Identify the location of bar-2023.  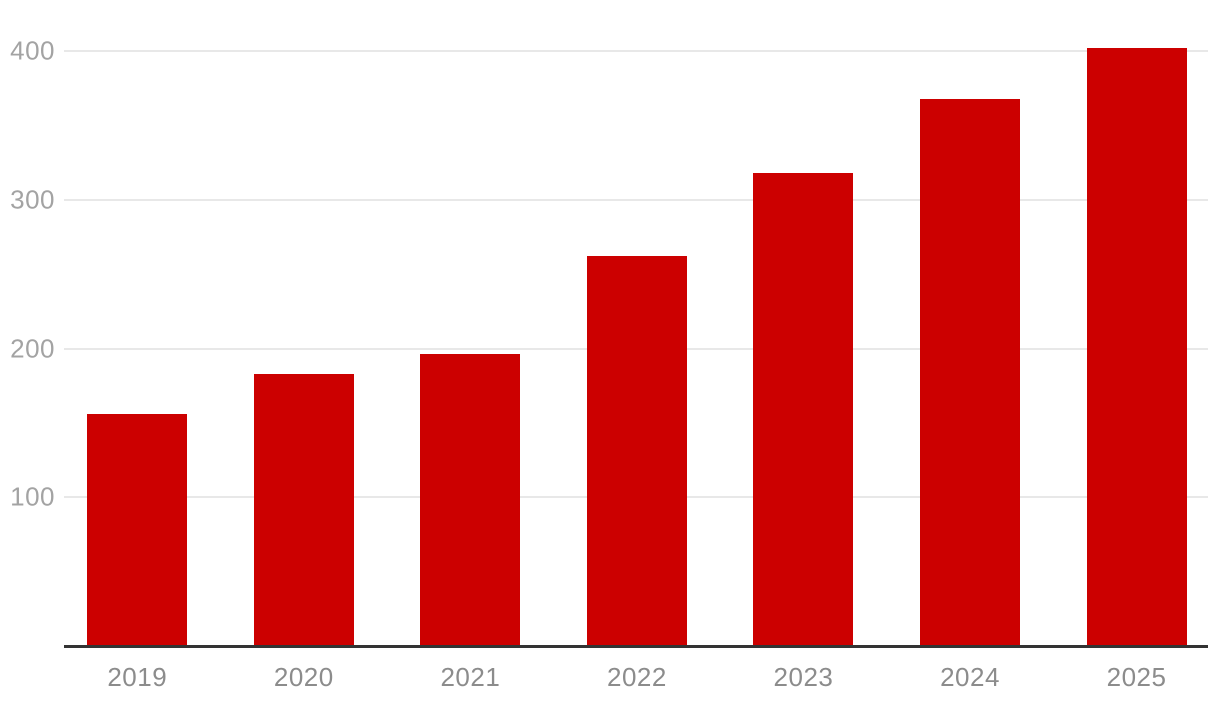
(803, 409).